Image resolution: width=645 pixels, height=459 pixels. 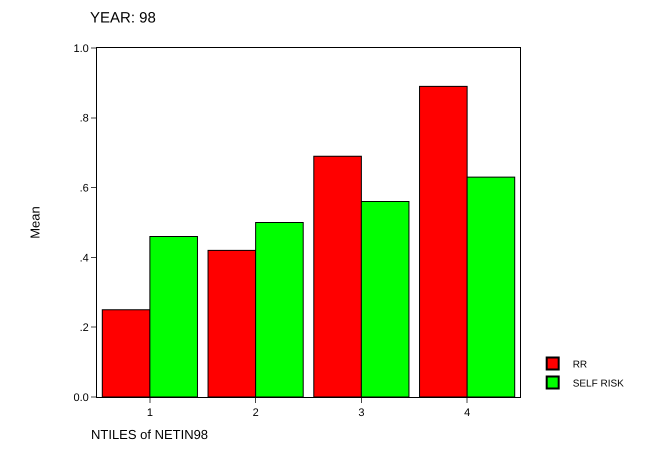 What do you see at coordinates (81, 48) in the screenshot?
I see `y-tick-label: 1.0` at bounding box center [81, 48].